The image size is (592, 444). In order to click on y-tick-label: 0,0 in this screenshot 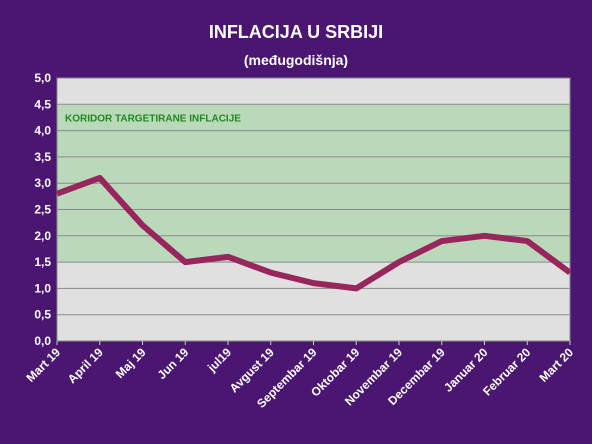, I will do `click(42, 341)`.